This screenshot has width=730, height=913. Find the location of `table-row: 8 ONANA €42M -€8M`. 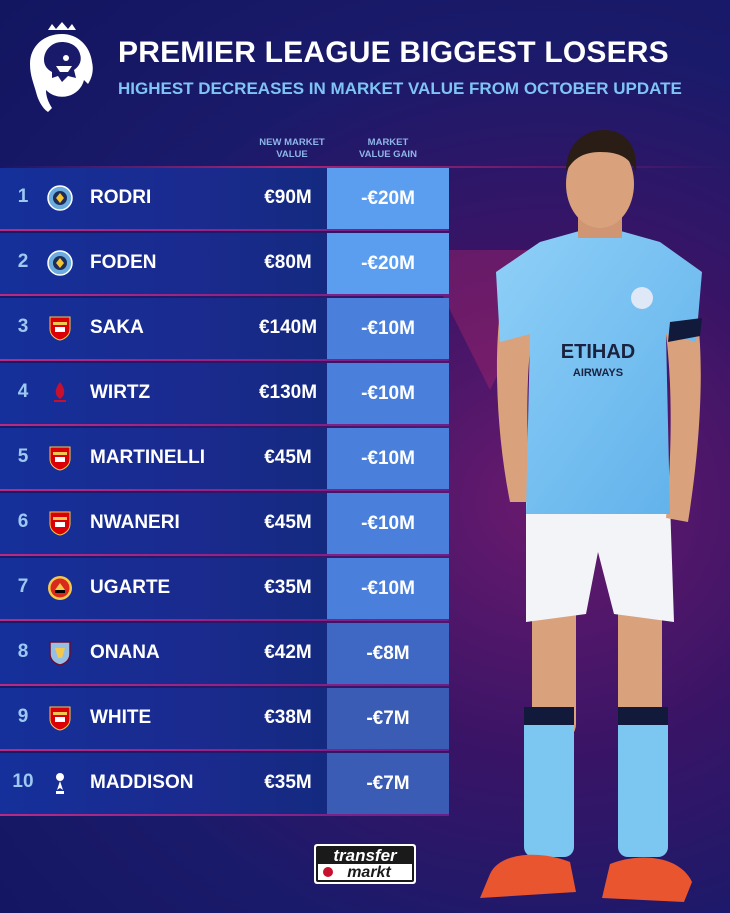

table-row: 8 ONANA €42M -€8M is located at coordinates (224, 654).